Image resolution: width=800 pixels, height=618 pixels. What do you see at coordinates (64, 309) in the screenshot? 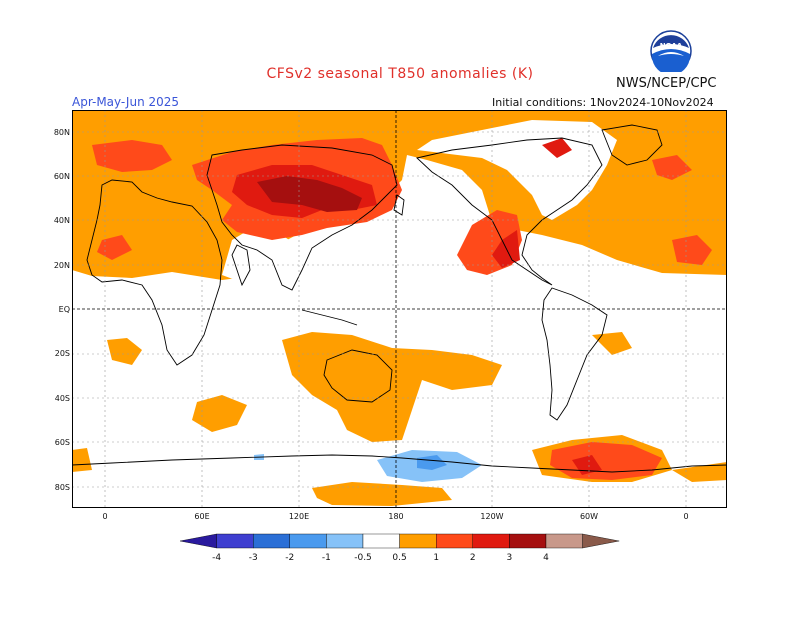
I see `lat-label-eq: EQ` at bounding box center [64, 309].